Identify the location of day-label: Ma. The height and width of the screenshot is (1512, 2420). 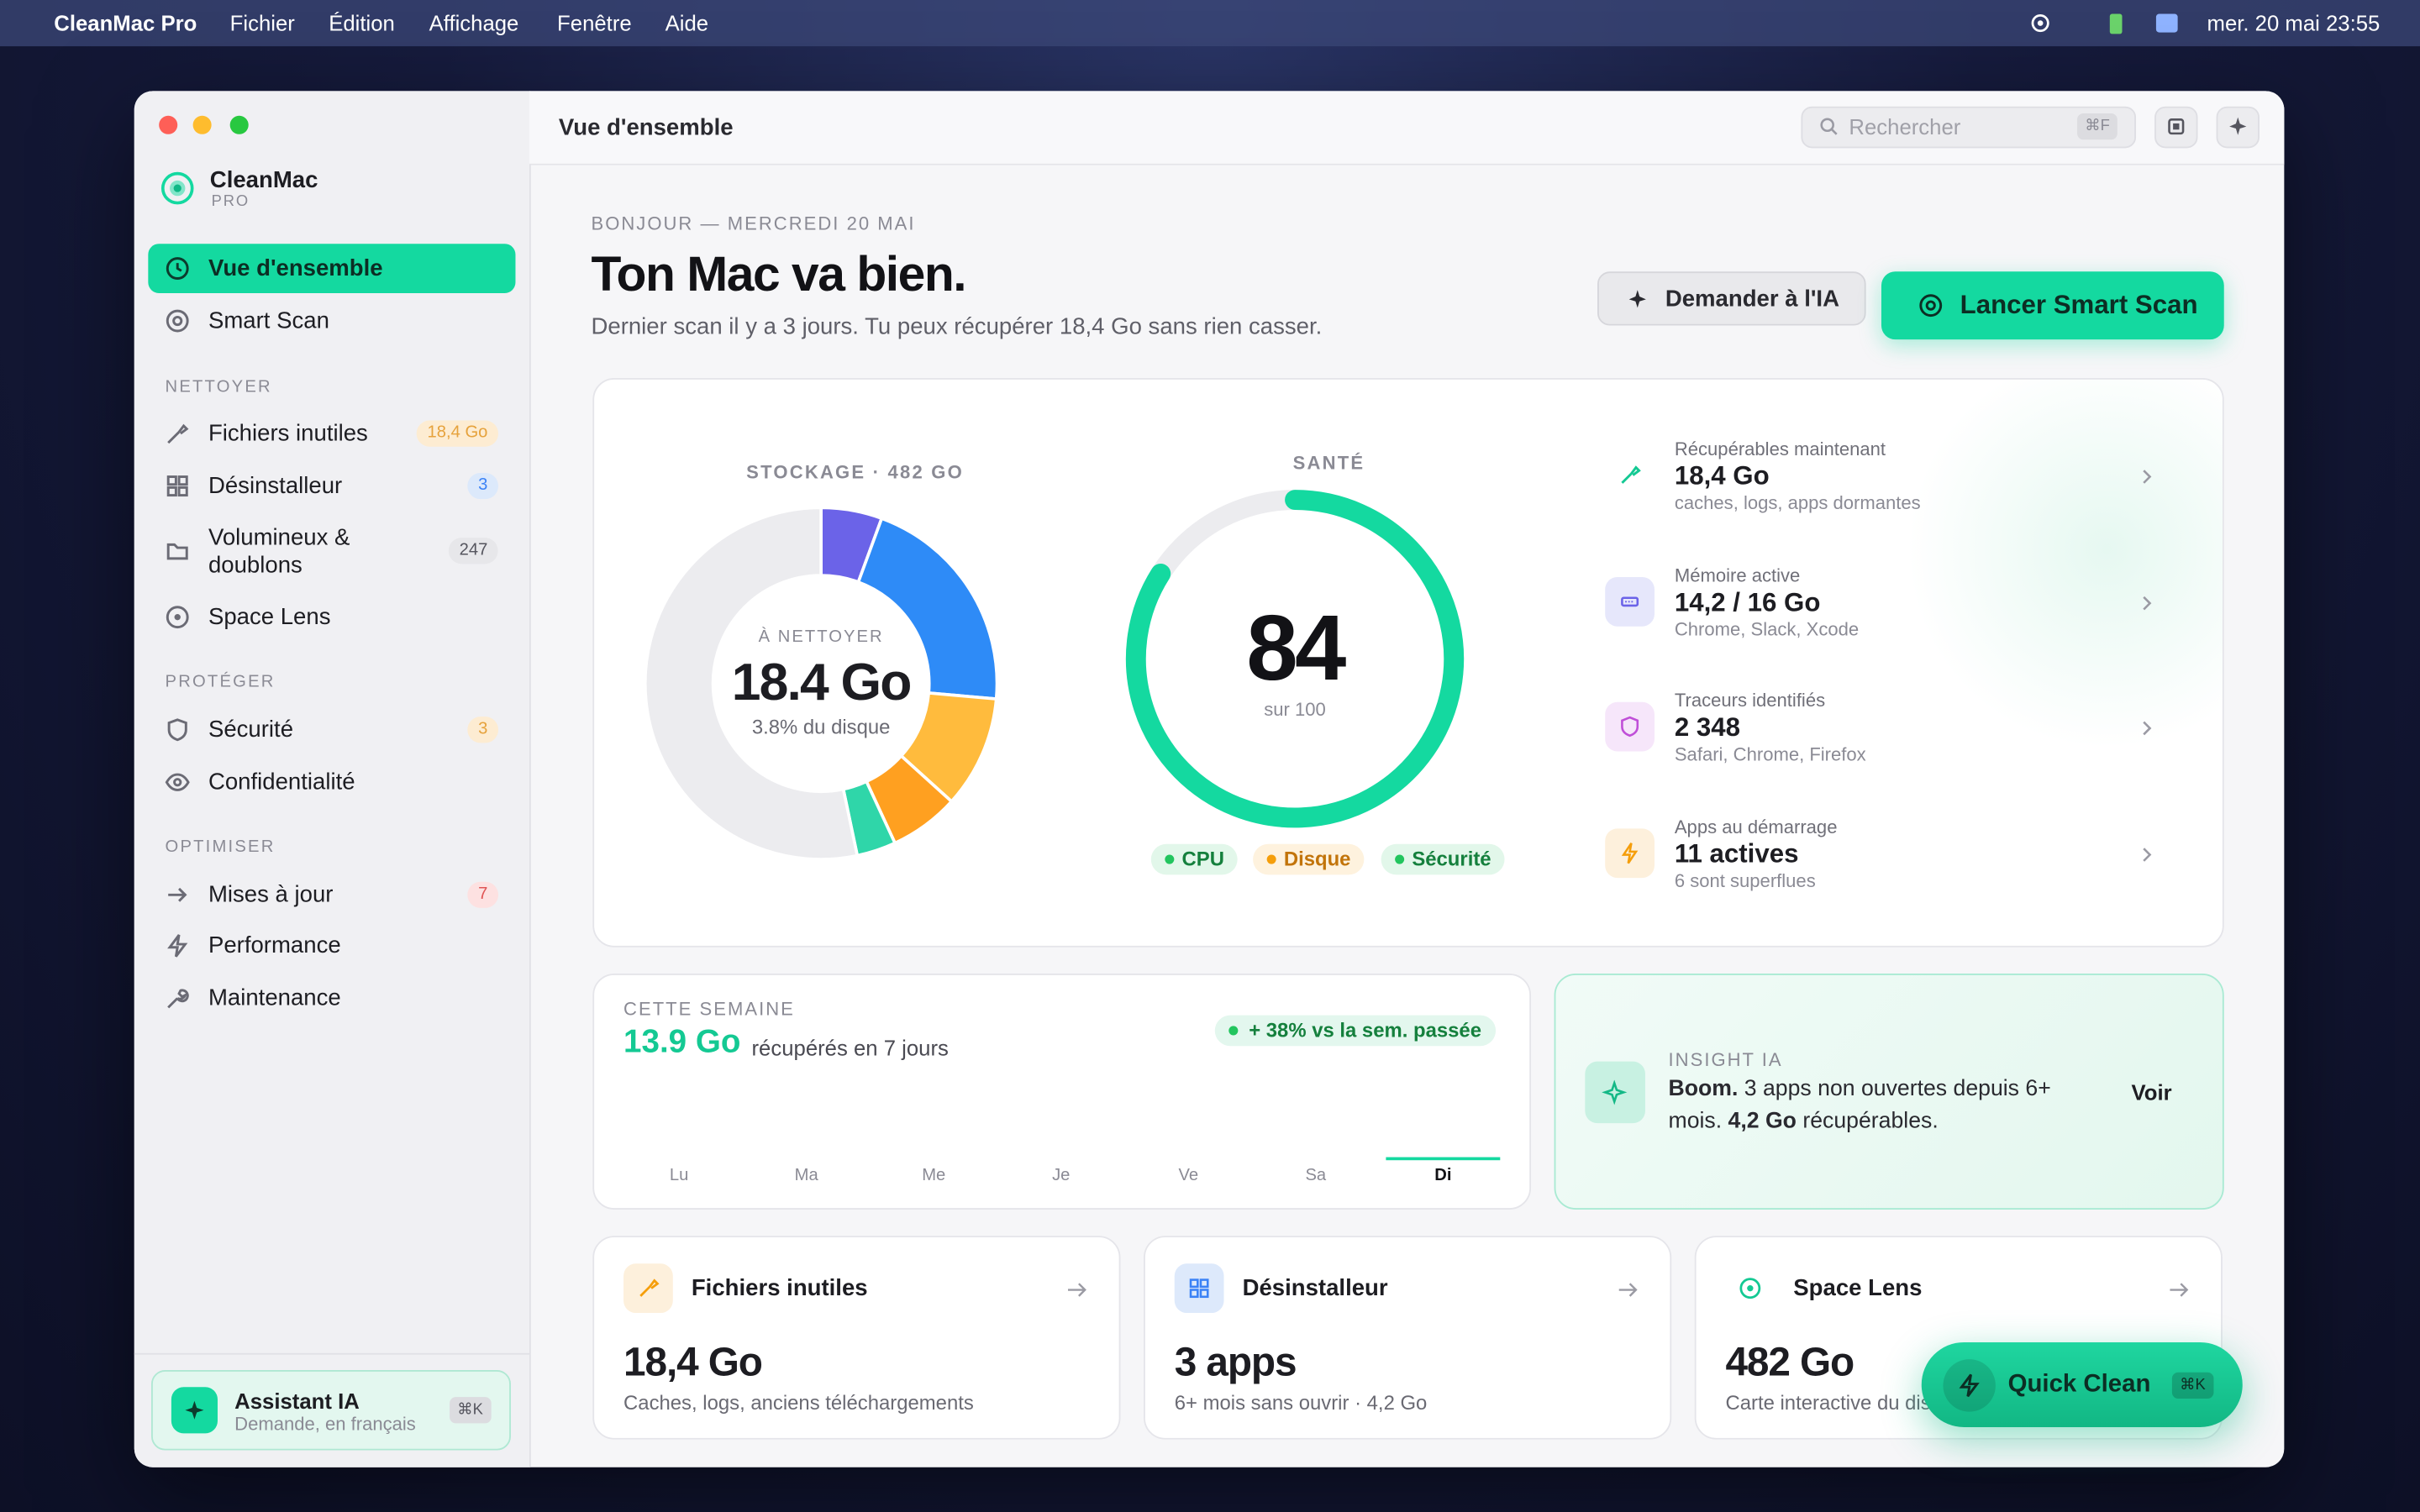
(806, 1175).